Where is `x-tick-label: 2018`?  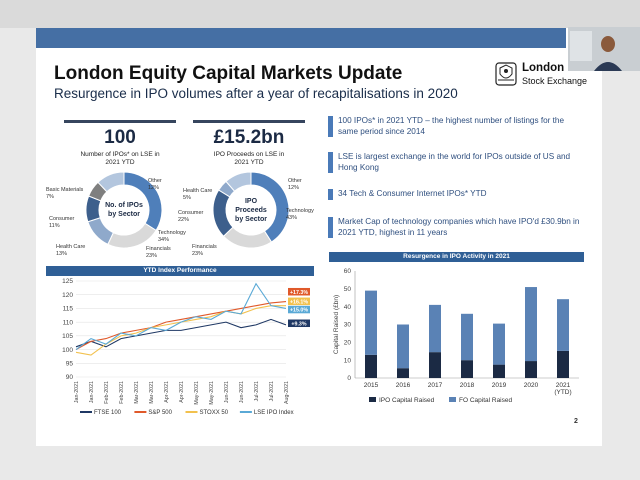
x-tick-label: 2018 is located at coordinates (467, 385).